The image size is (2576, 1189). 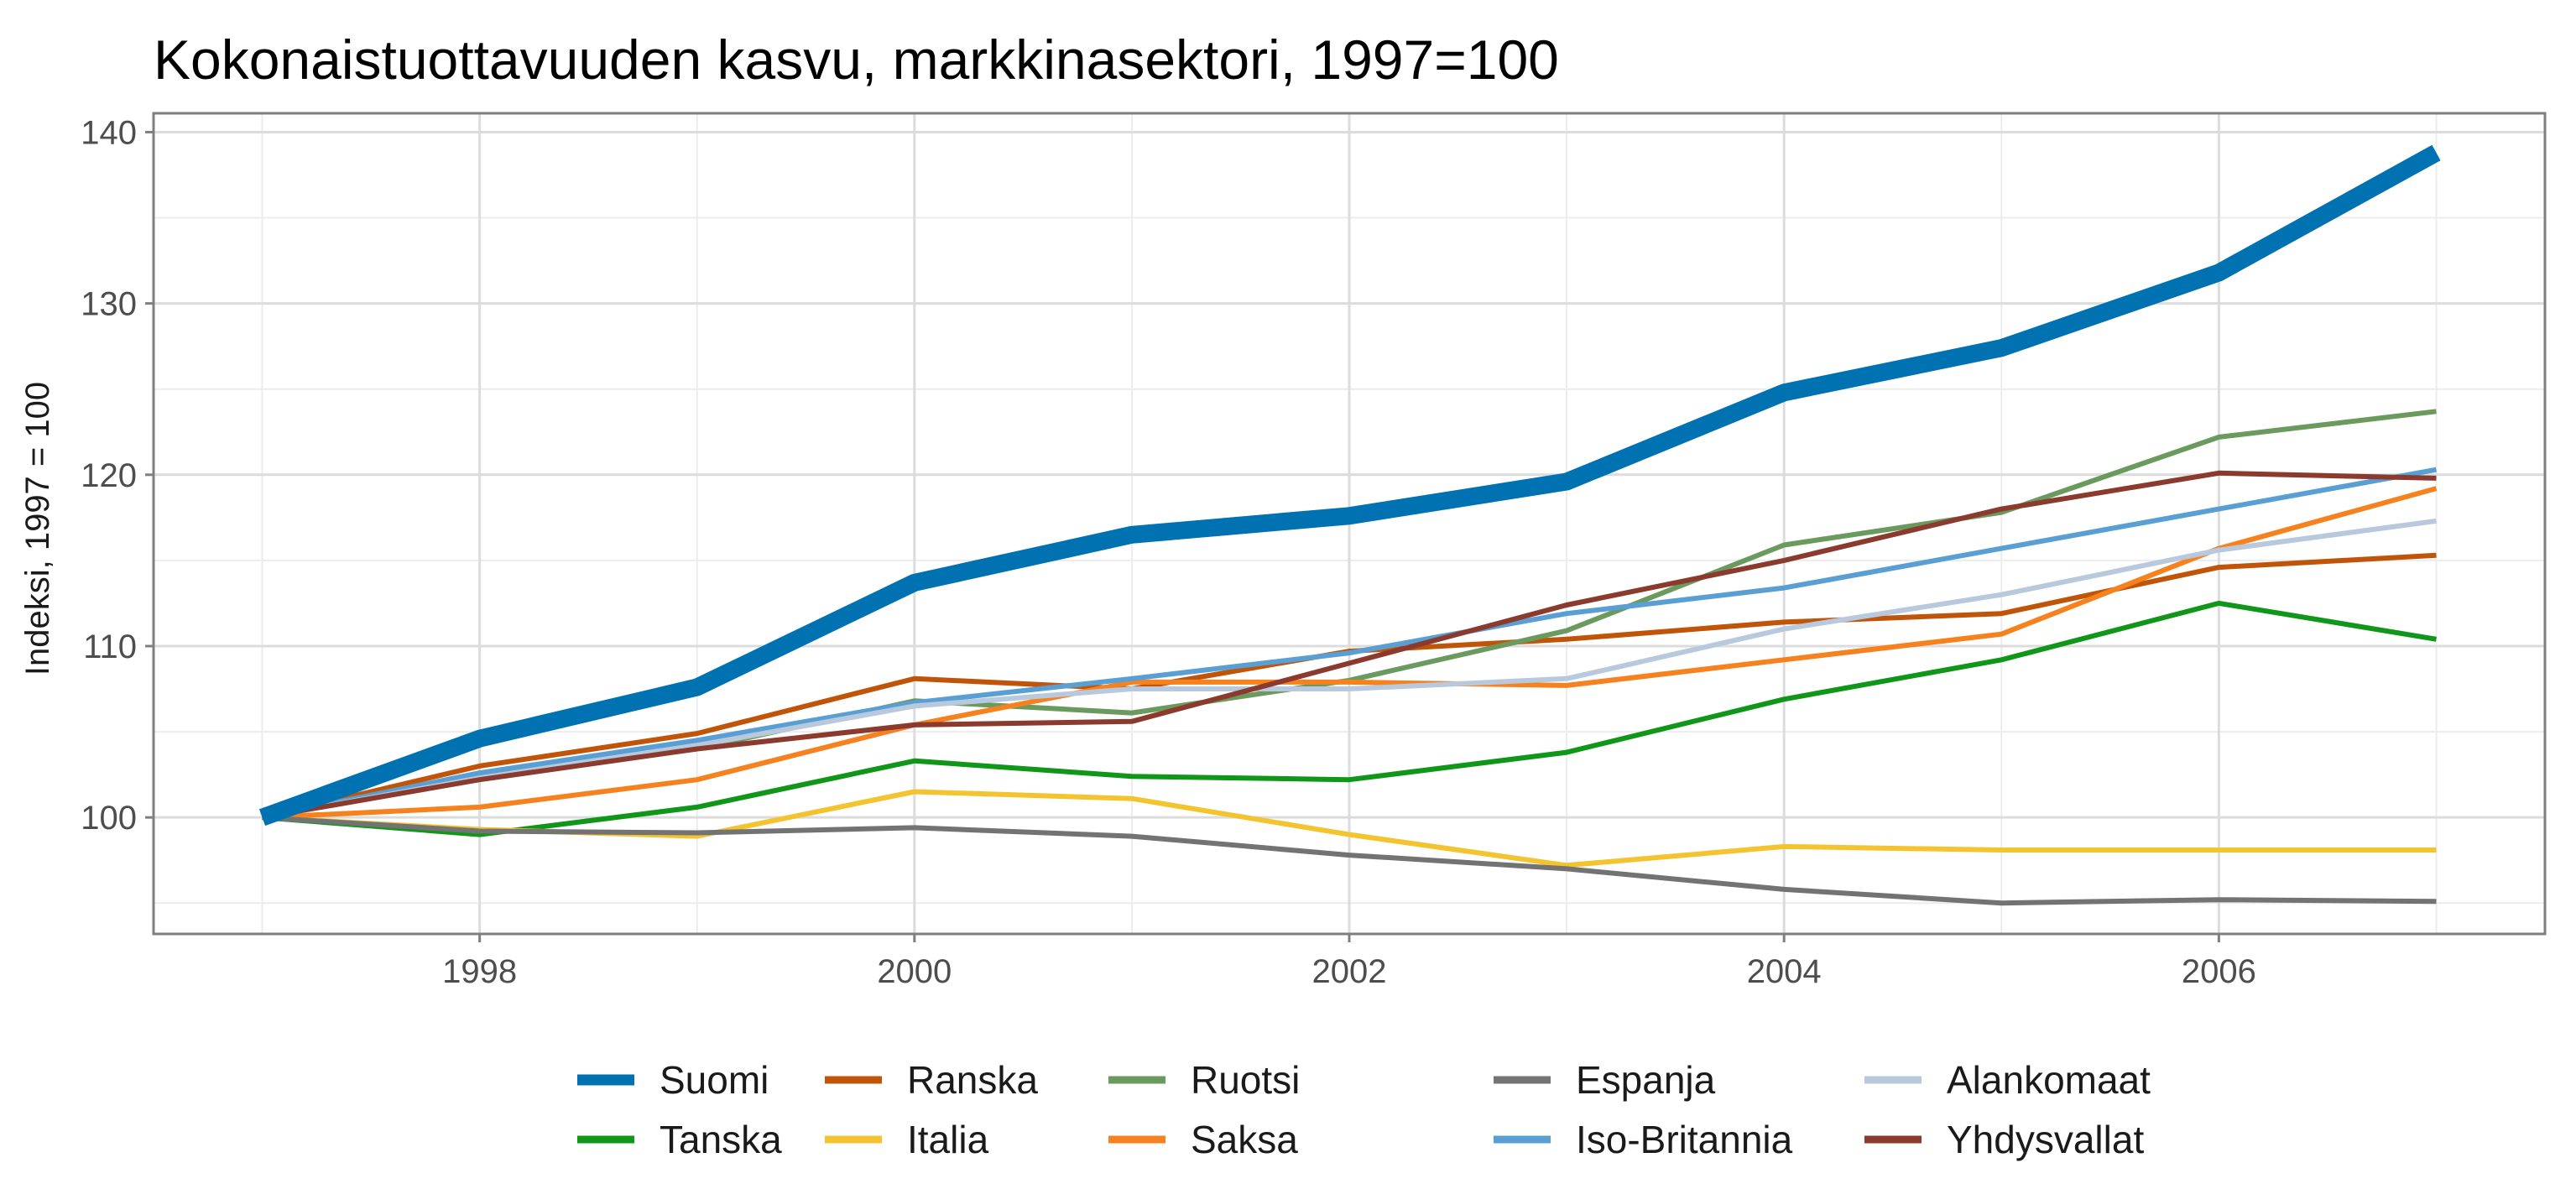 I want to click on legend-item-espanja: Espanja, so click(x=1605, y=1080).